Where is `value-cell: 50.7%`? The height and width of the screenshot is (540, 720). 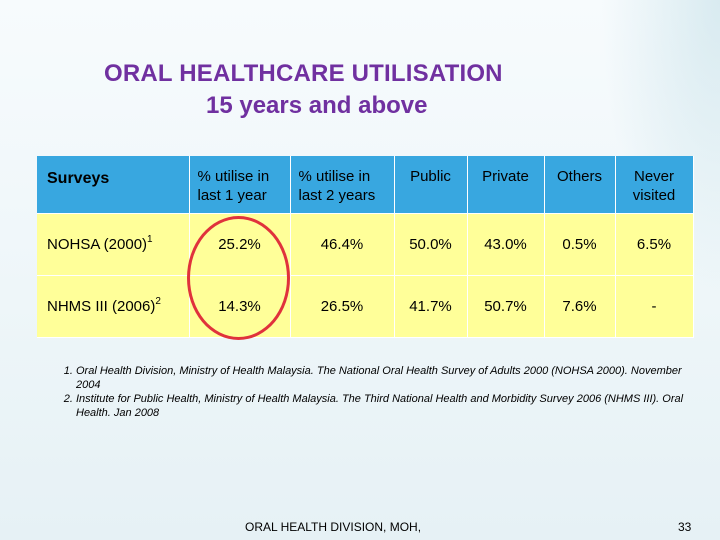
value-cell: 50.7% is located at coordinates (506, 306).